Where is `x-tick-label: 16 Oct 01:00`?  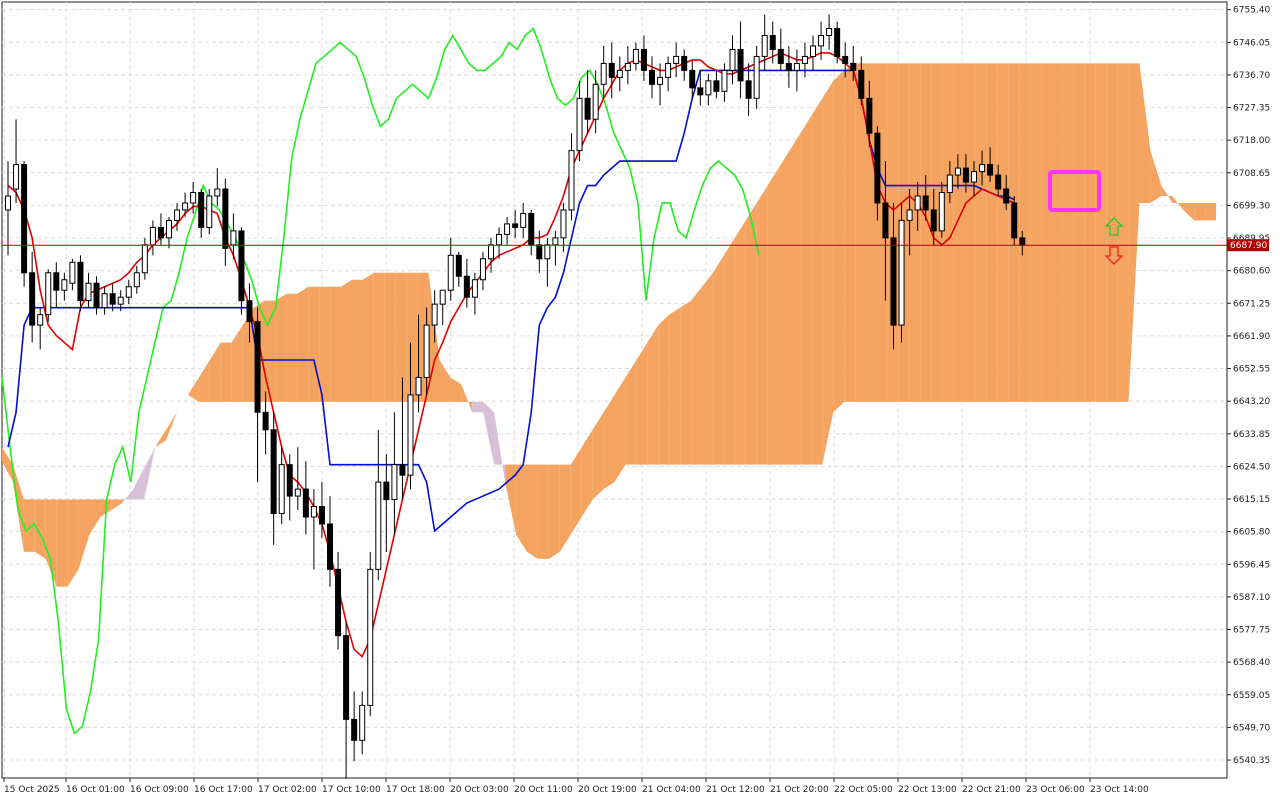 x-tick-label: 16 Oct 01:00 is located at coordinates (95, 790).